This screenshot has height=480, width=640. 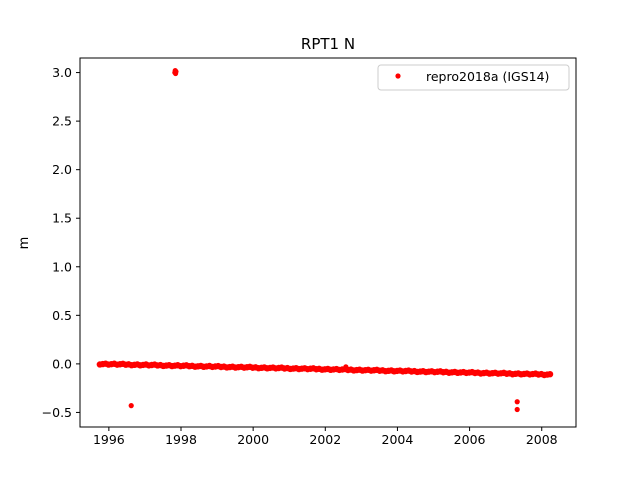 What do you see at coordinates (62, 218) in the screenshot?
I see `y-tick-label: 1.5` at bounding box center [62, 218].